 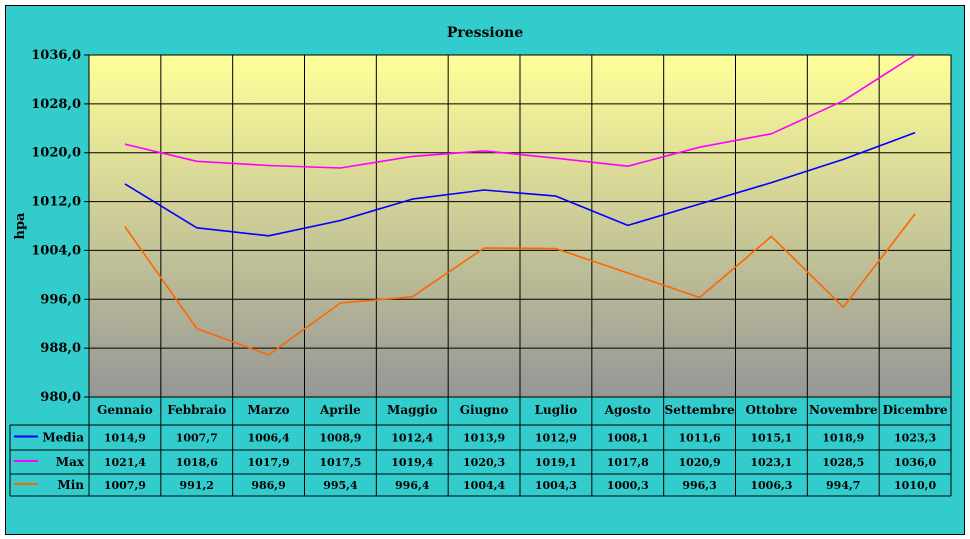 I want to click on y-tick-label: 1004,0, so click(x=56, y=250).